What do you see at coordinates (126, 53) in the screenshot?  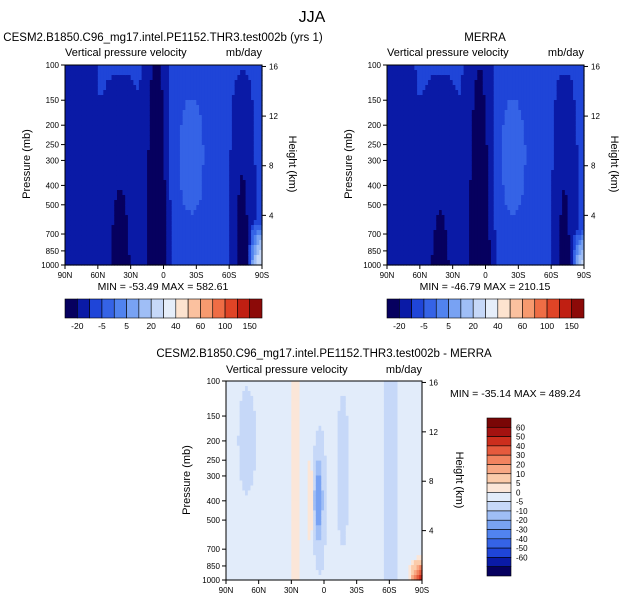 I see `panel1-variable-label: Vertical pressure velocity` at bounding box center [126, 53].